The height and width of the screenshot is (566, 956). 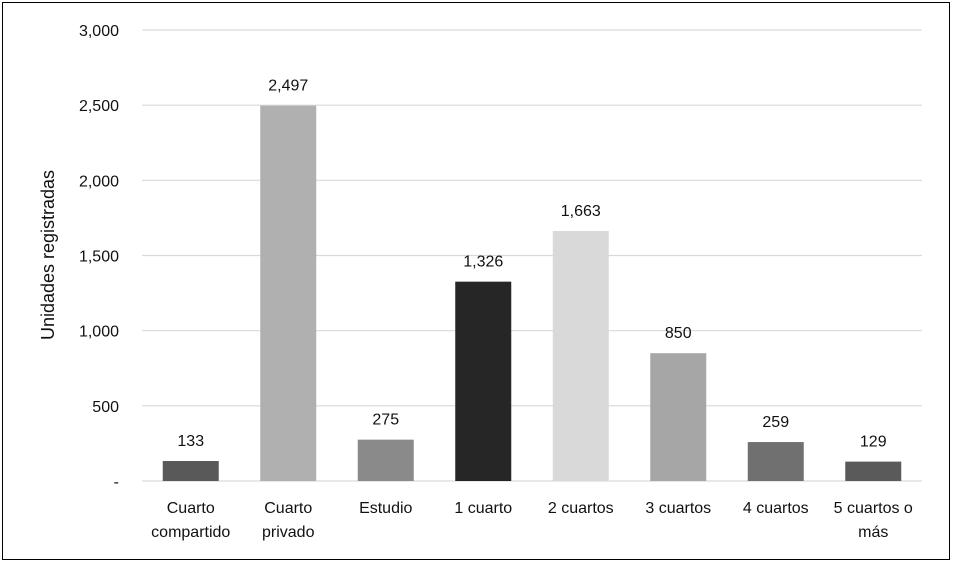 I want to click on y-tick-label: 2,000, so click(x=99, y=181).